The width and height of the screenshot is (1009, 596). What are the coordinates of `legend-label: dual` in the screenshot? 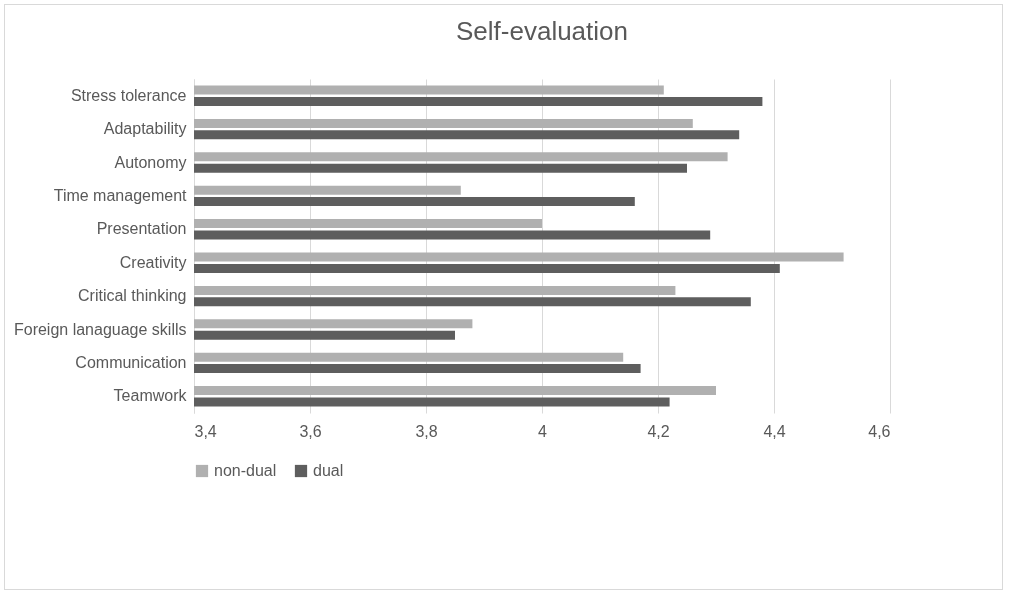 It's located at (328, 470).